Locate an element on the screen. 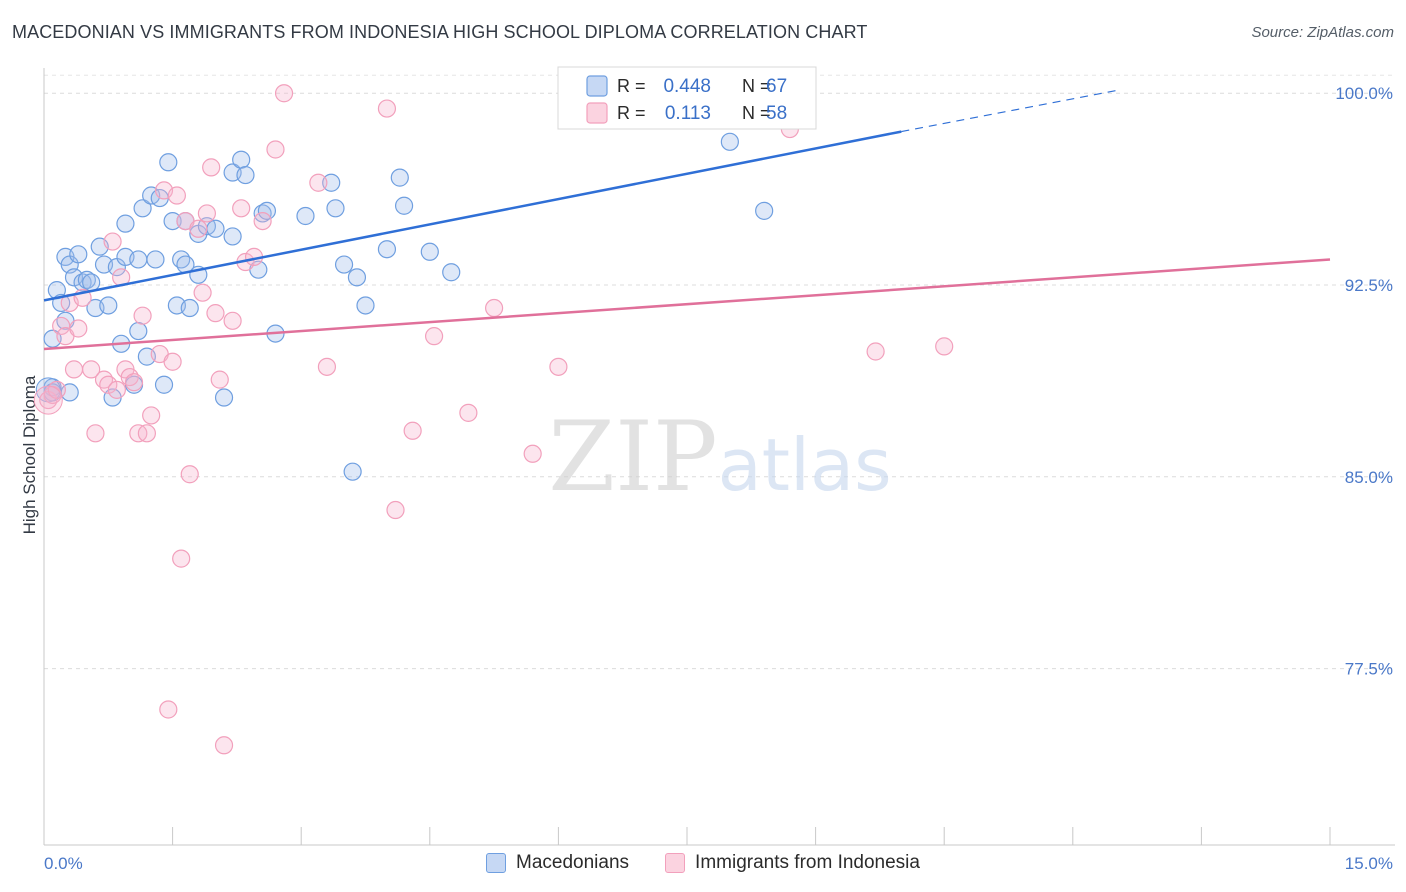 The width and height of the screenshot is (1406, 892). legend-swatch-indonesia is located at coordinates (675, 863).